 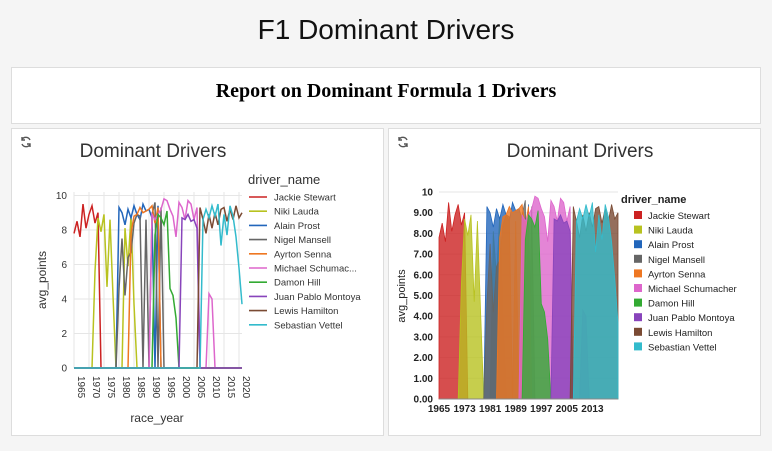 I want to click on x-tick-label: 1985, so click(x=140, y=387).